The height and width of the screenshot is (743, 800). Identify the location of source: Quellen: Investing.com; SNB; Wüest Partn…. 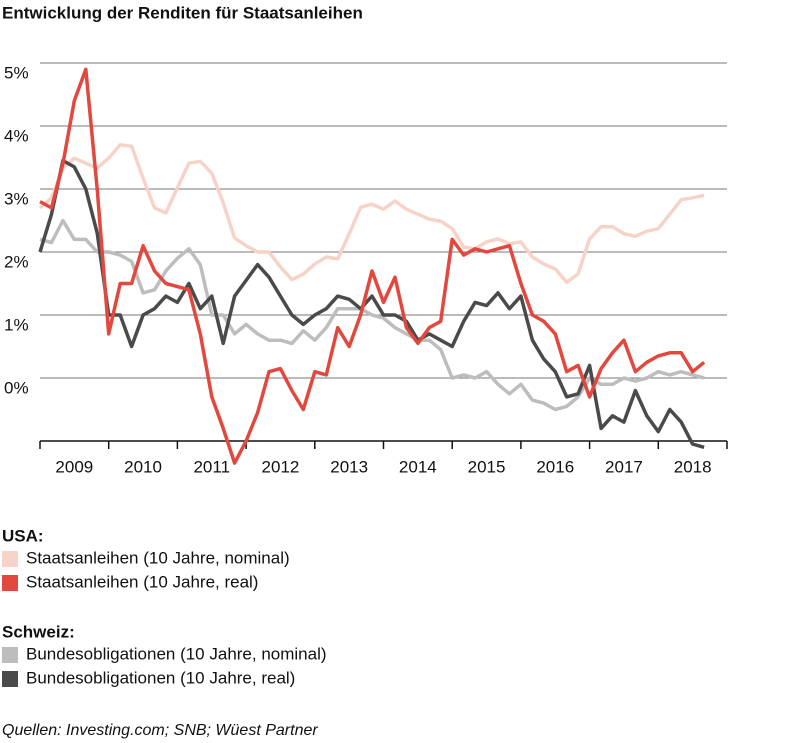
(160, 730).